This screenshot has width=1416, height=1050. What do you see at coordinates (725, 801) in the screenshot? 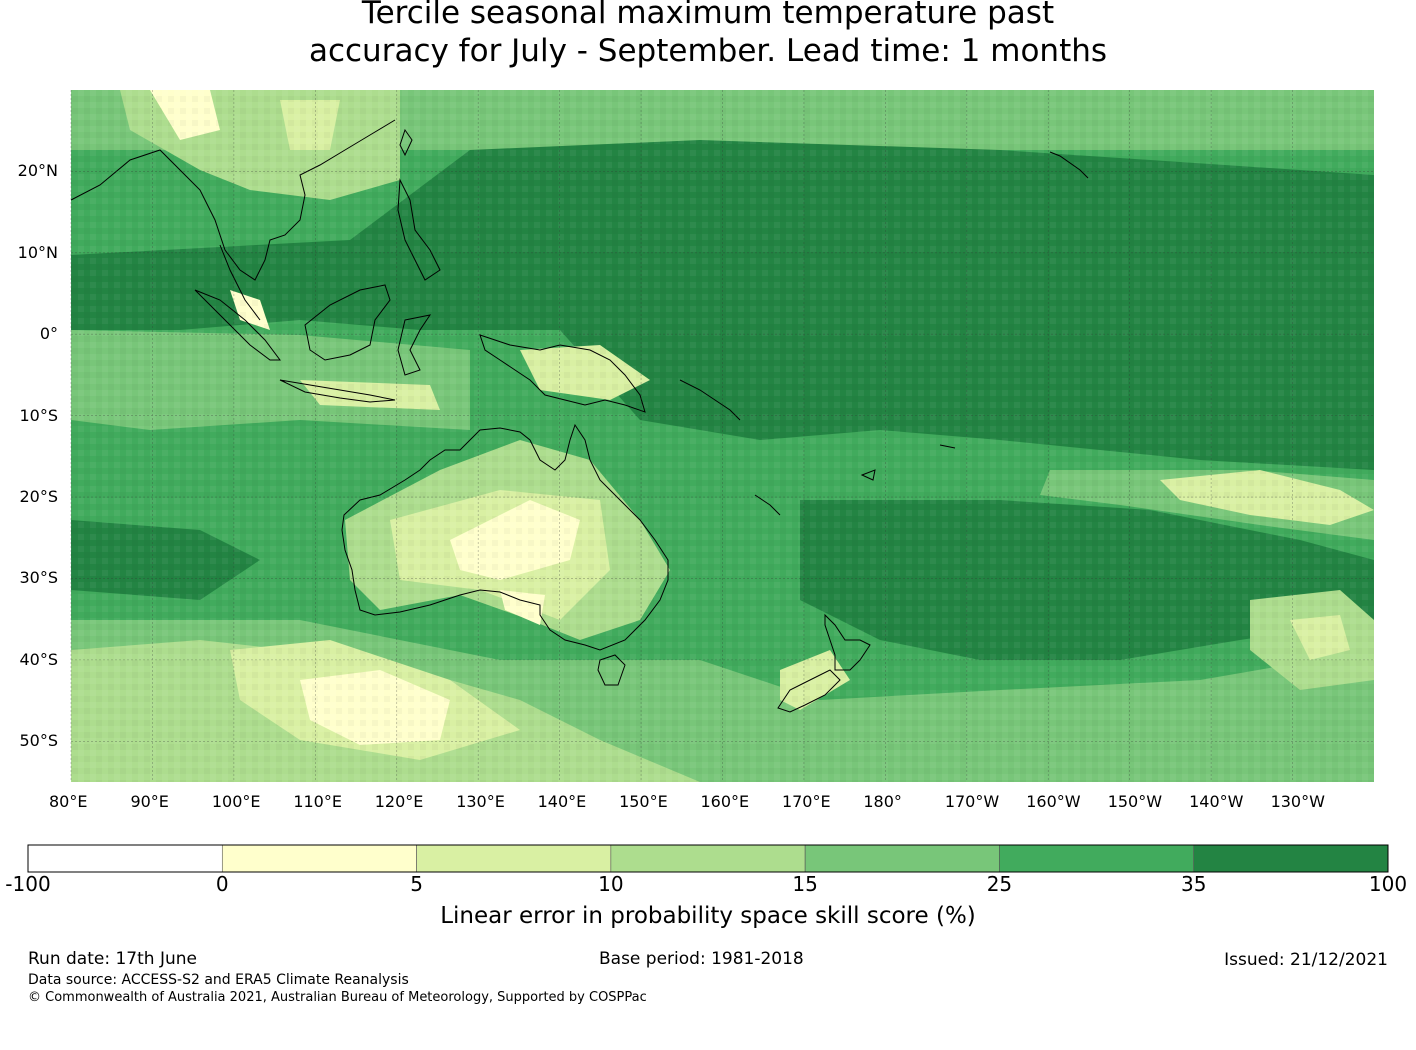
I see `longitude-label: 160°E` at bounding box center [725, 801].